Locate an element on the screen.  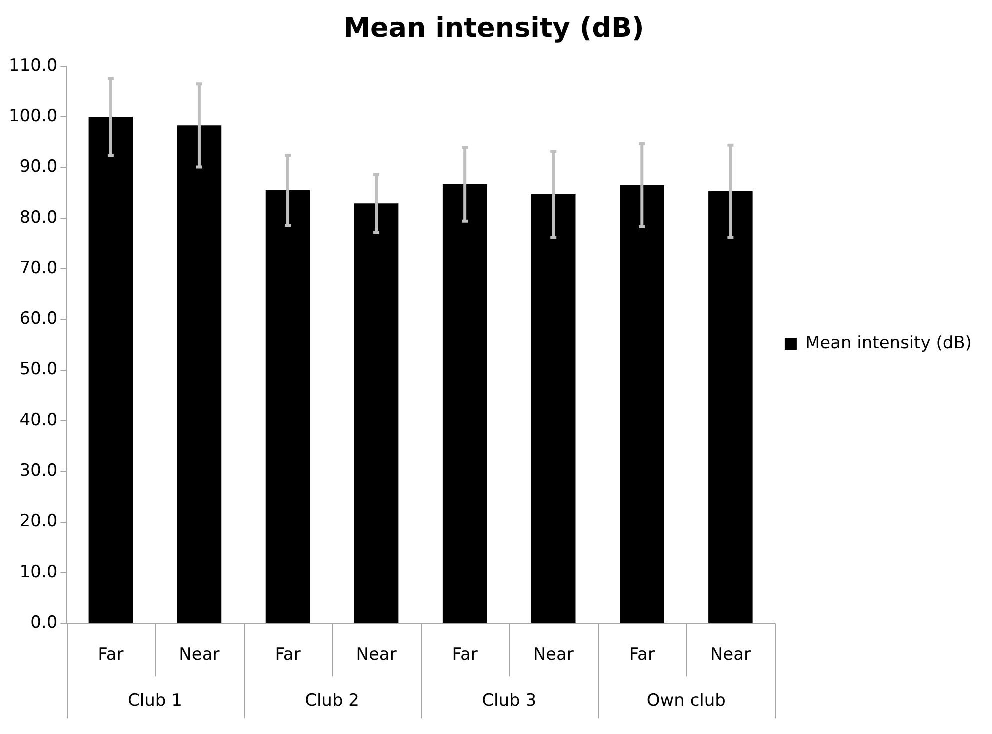
y-tick-label: 80.0 is located at coordinates (39, 218).